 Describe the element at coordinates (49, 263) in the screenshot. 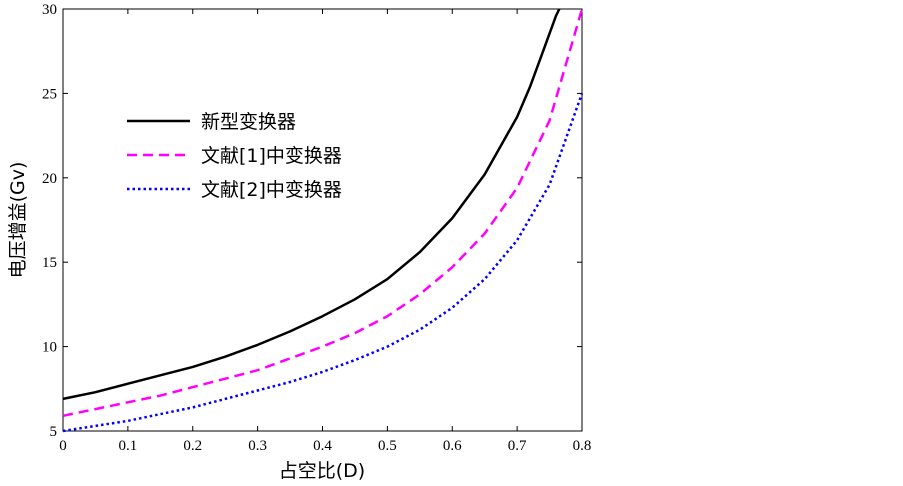

I see `y-tick-label: 15` at that location.